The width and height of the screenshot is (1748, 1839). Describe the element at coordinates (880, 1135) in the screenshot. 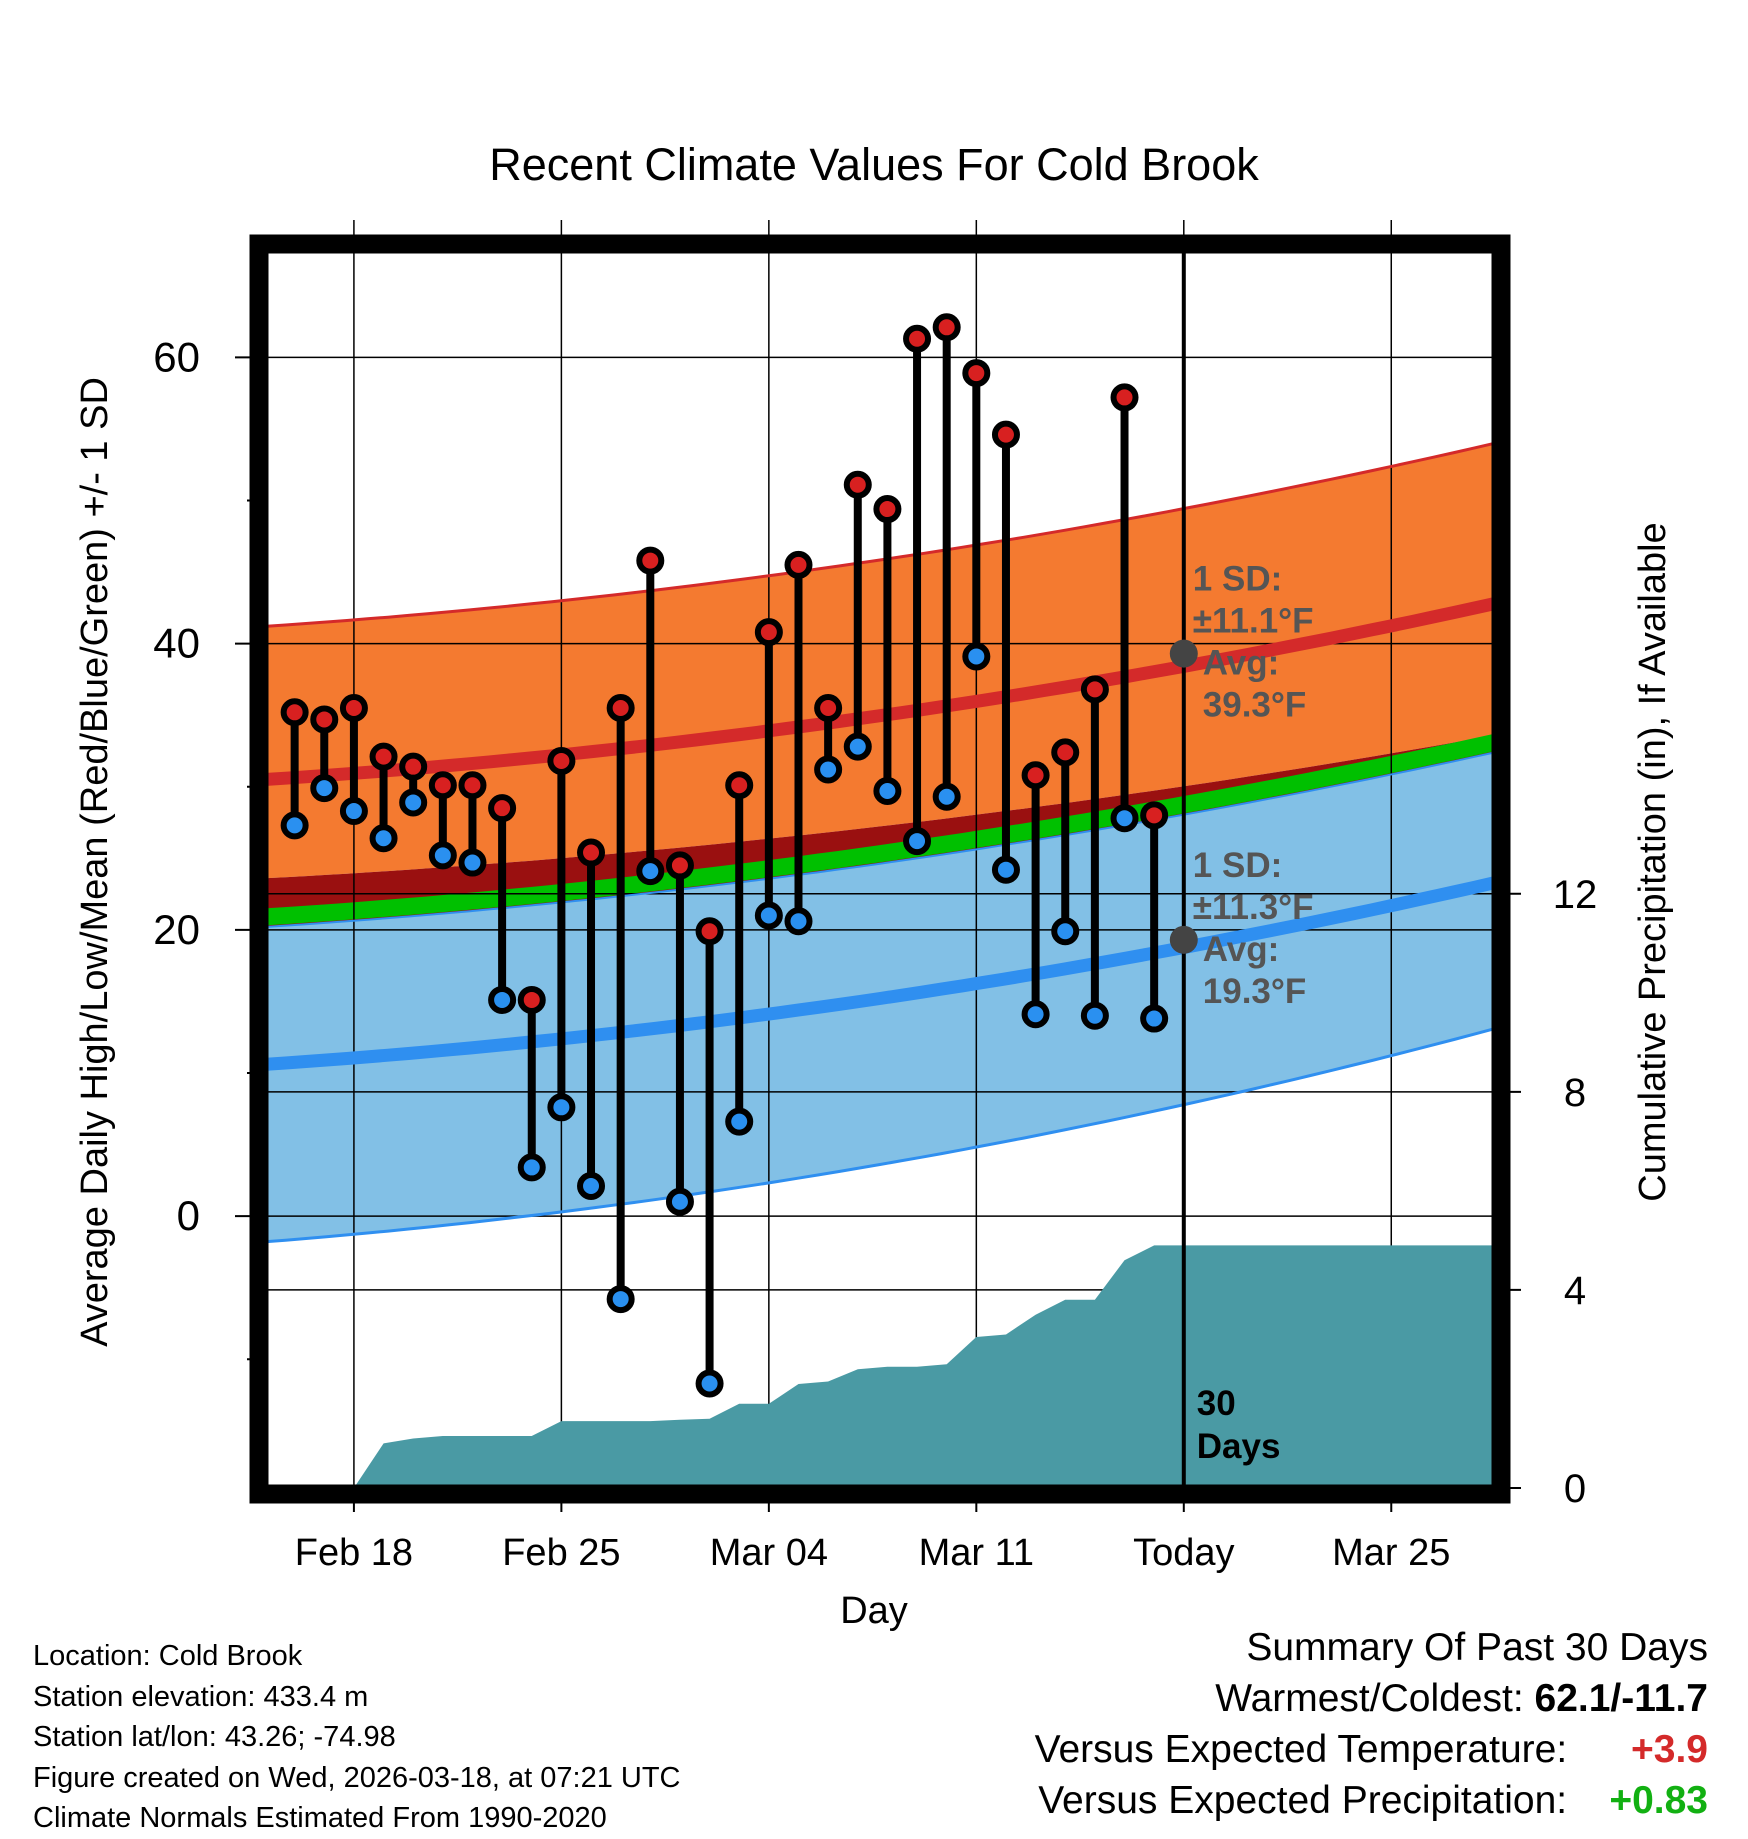

I see `low-sd-lower-line` at that location.